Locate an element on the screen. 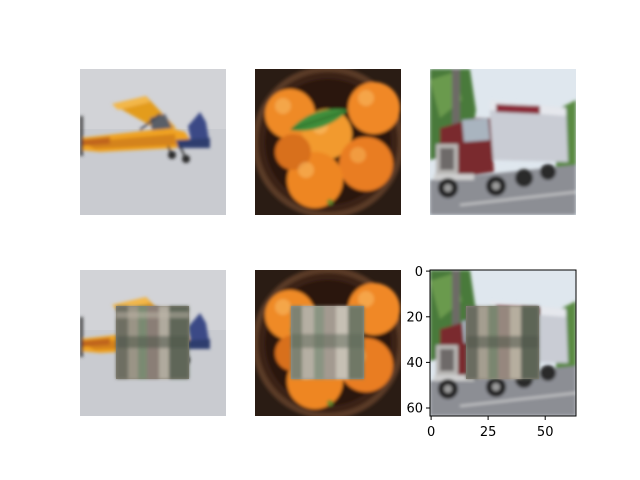  airplane-image is located at coordinates (153, 142).